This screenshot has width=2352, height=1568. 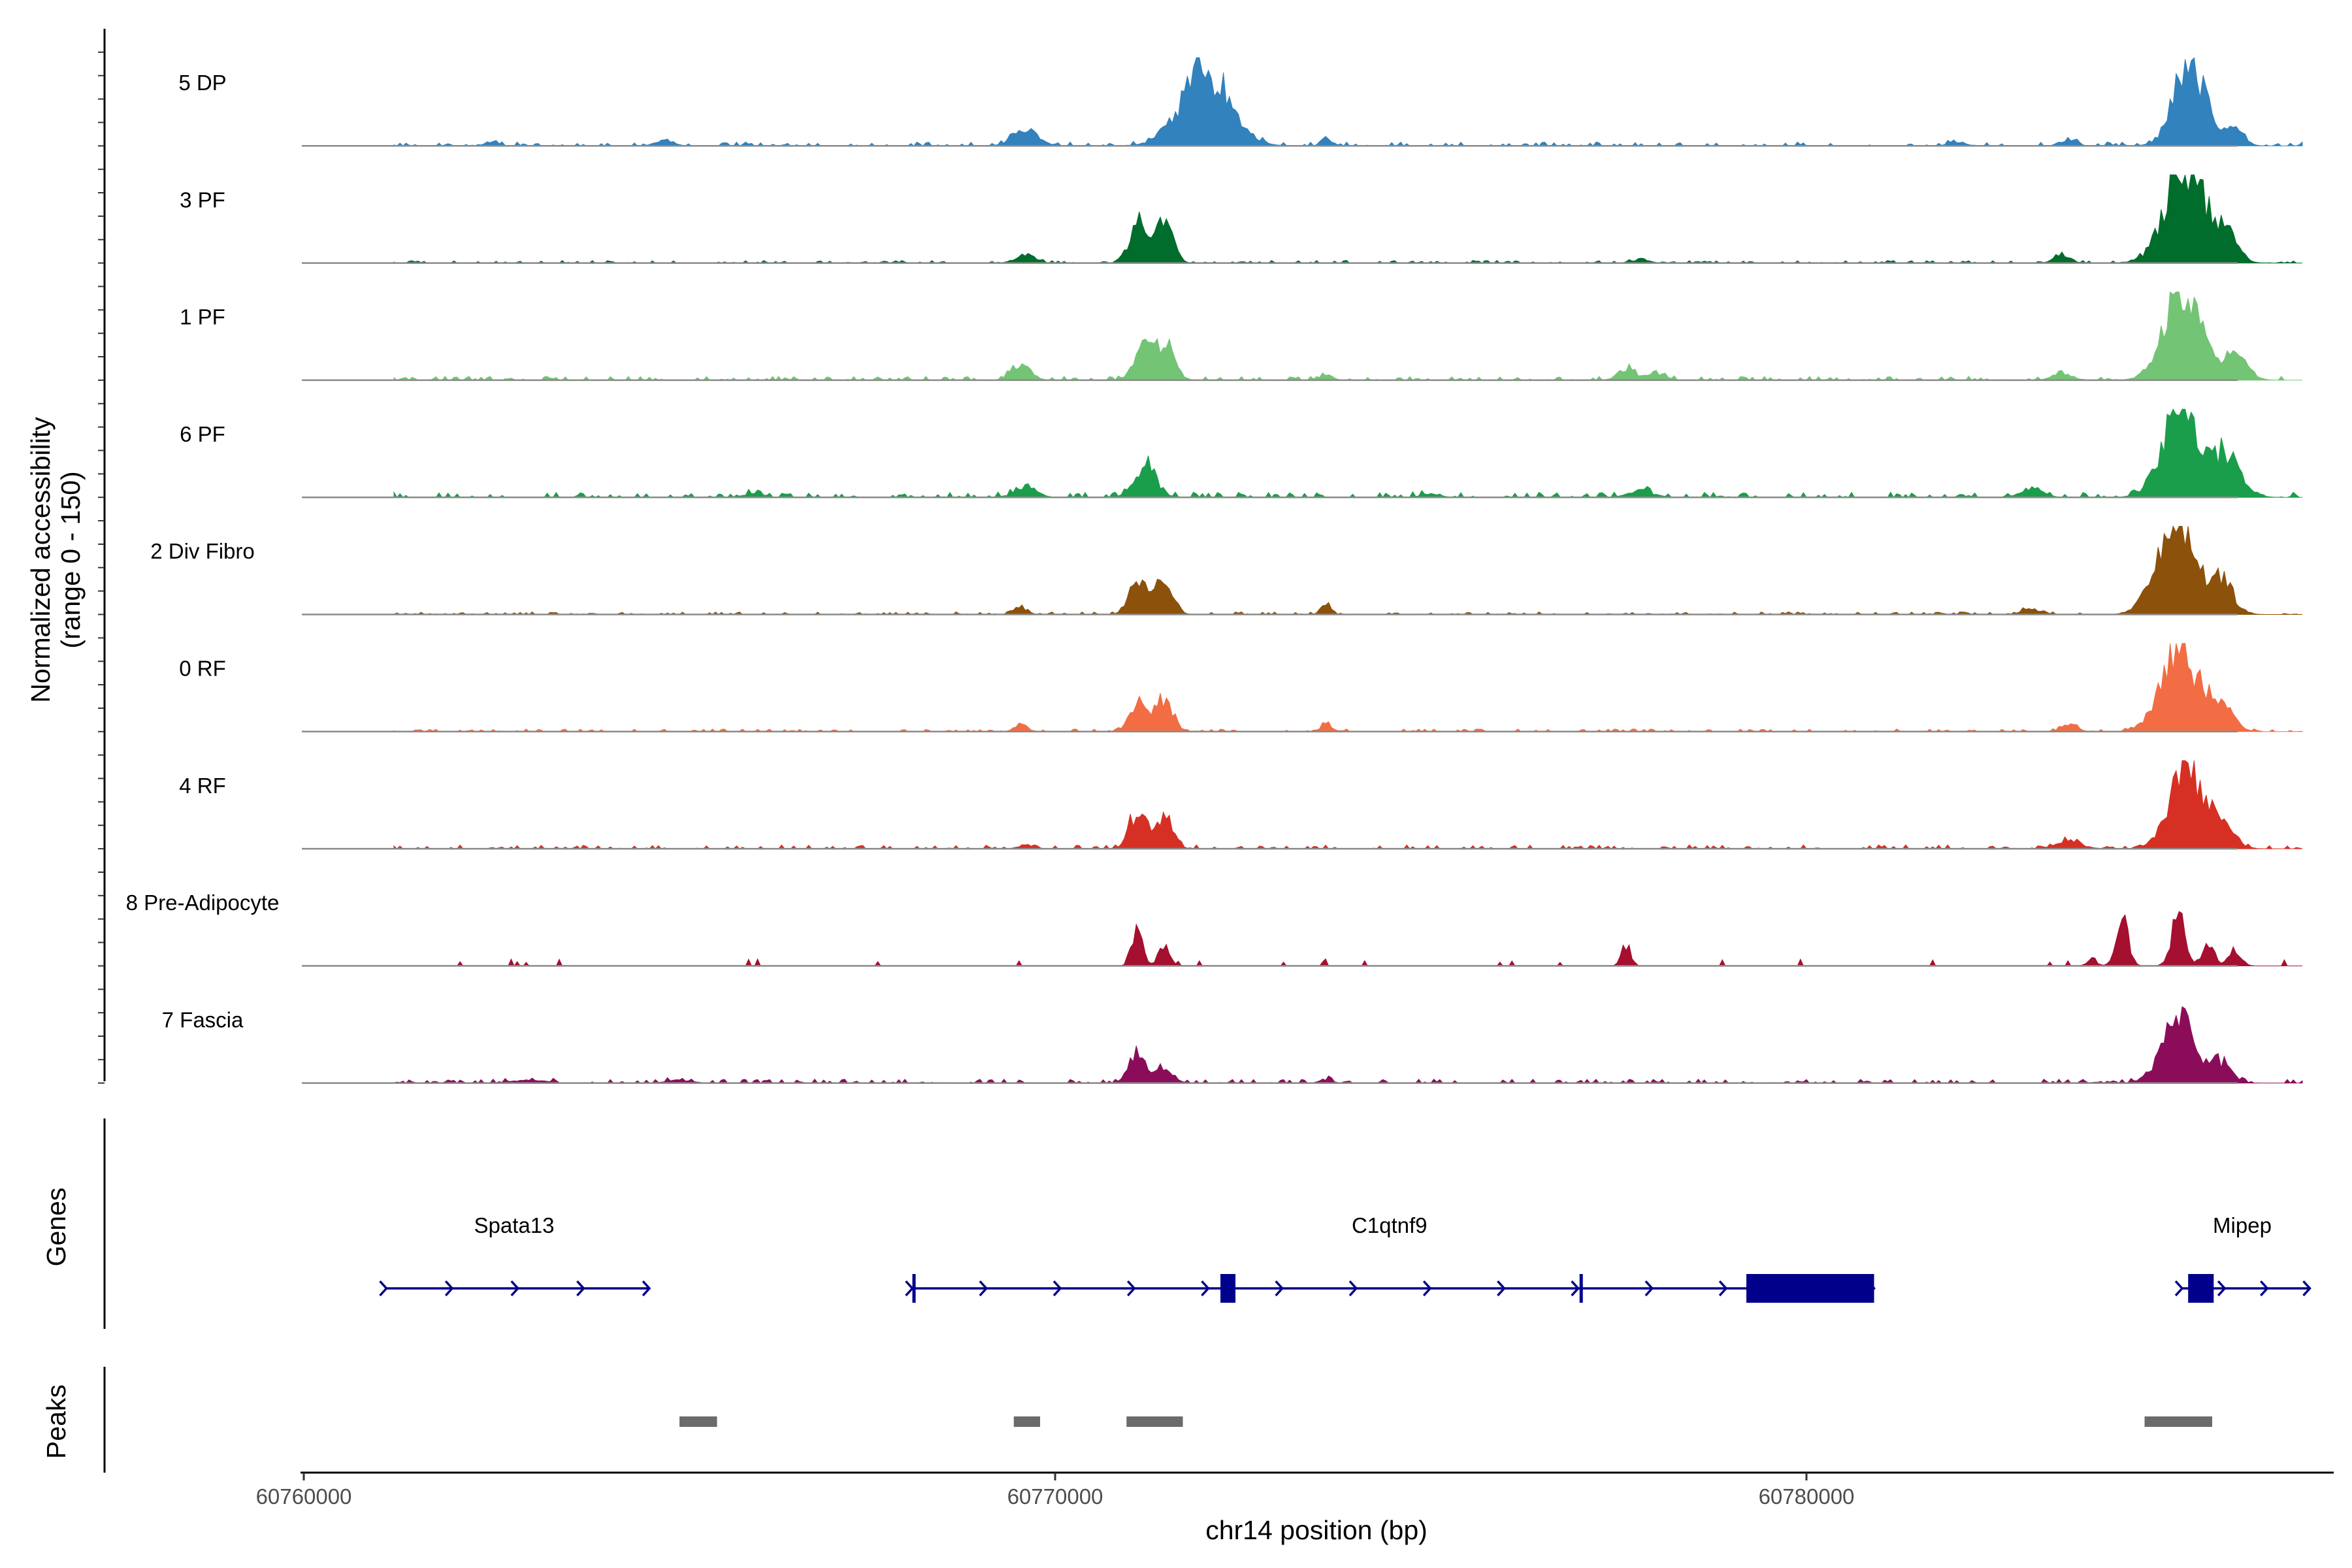 I want to click on track-3-pf: 3 PF, so click(x=1241, y=219).